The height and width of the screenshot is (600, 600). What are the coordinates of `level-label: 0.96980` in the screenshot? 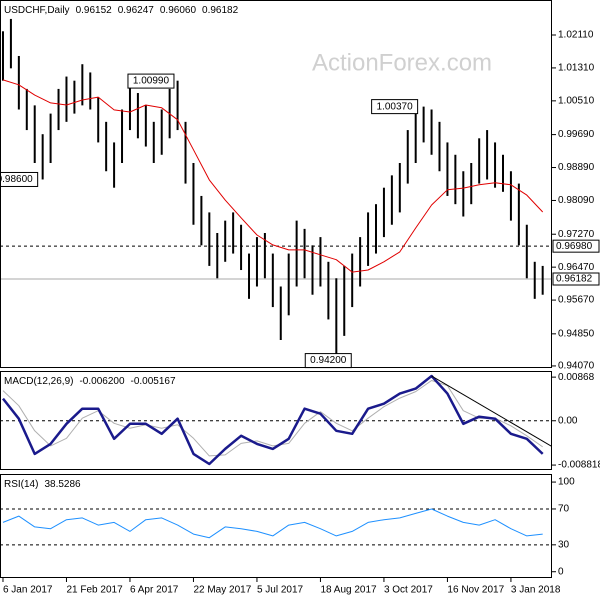 It's located at (574, 246).